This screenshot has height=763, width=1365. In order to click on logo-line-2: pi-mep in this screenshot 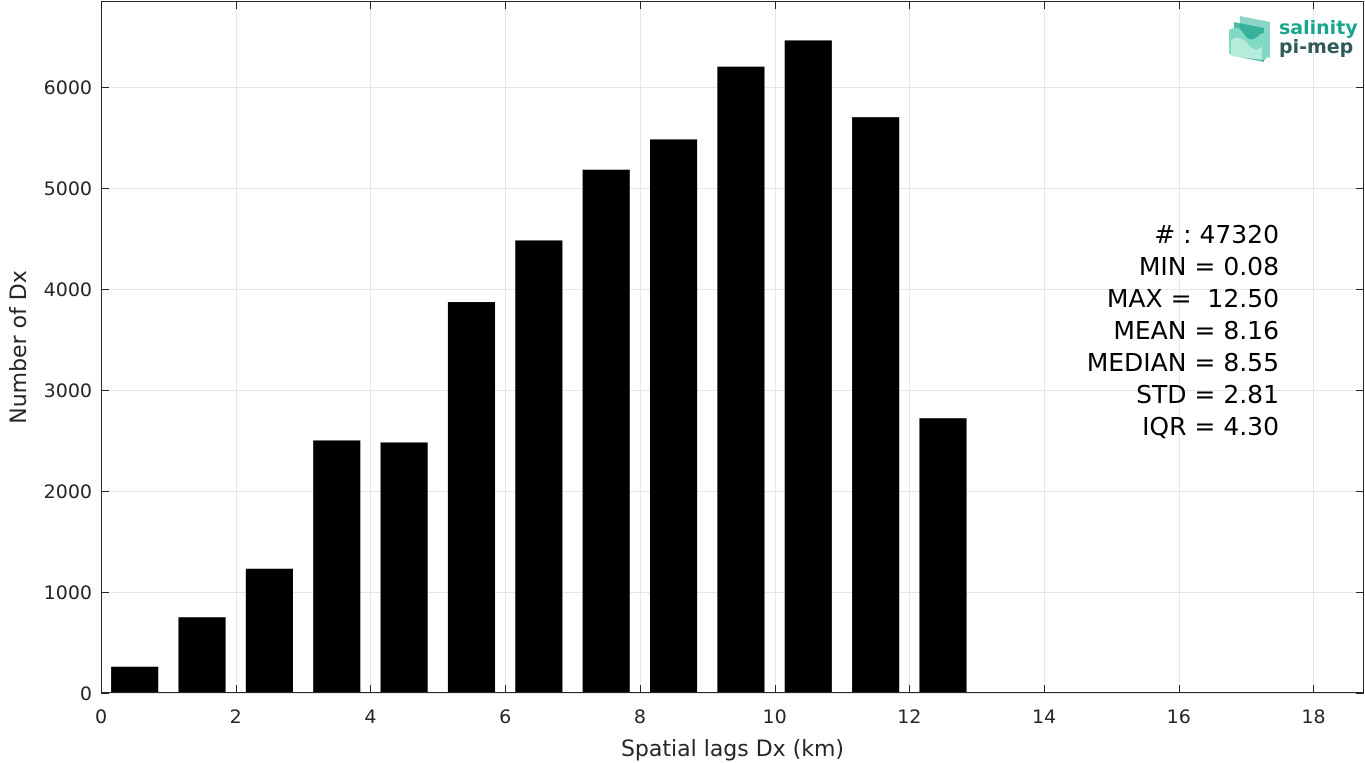, I will do `click(1316, 47)`.